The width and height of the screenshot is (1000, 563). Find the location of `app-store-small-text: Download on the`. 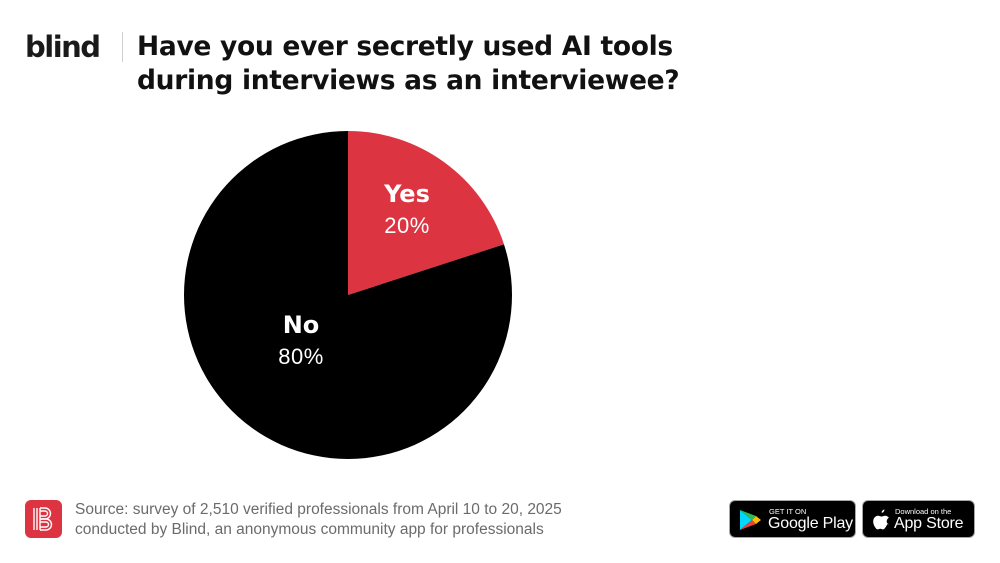

app-store-small-text: Download on the is located at coordinates (923, 511).